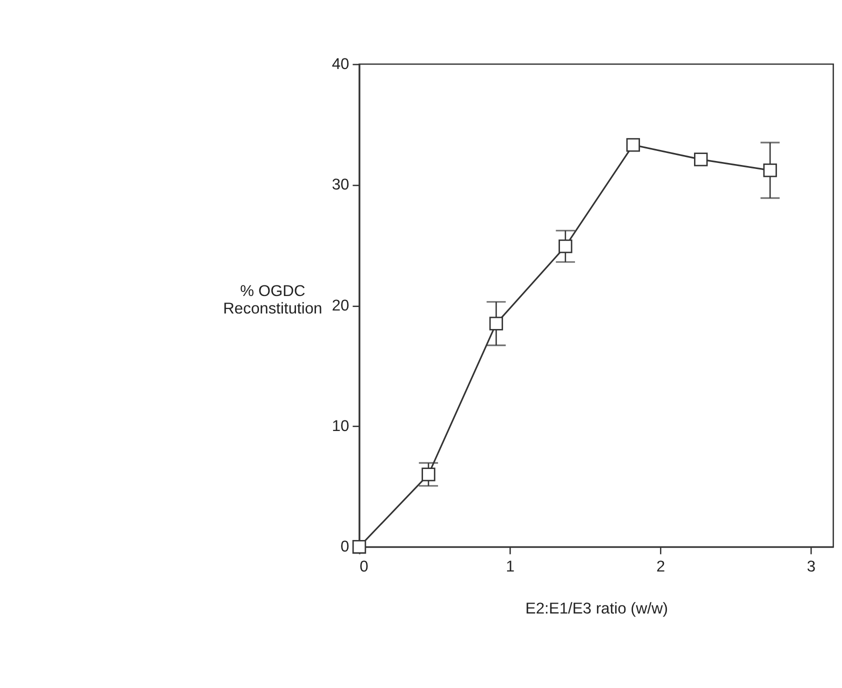 The width and height of the screenshot is (842, 688). I want to click on y-tick-label: 40, so click(341, 64).